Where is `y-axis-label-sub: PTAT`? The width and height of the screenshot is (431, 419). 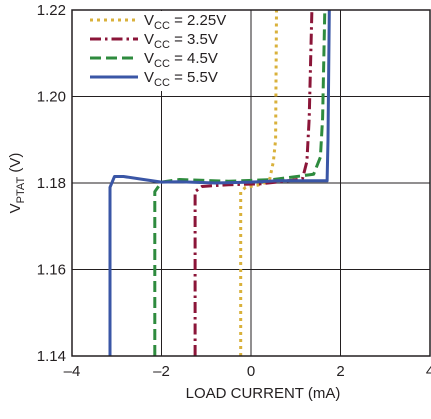
y-axis-label-sub: PTAT is located at coordinates (21, 190).